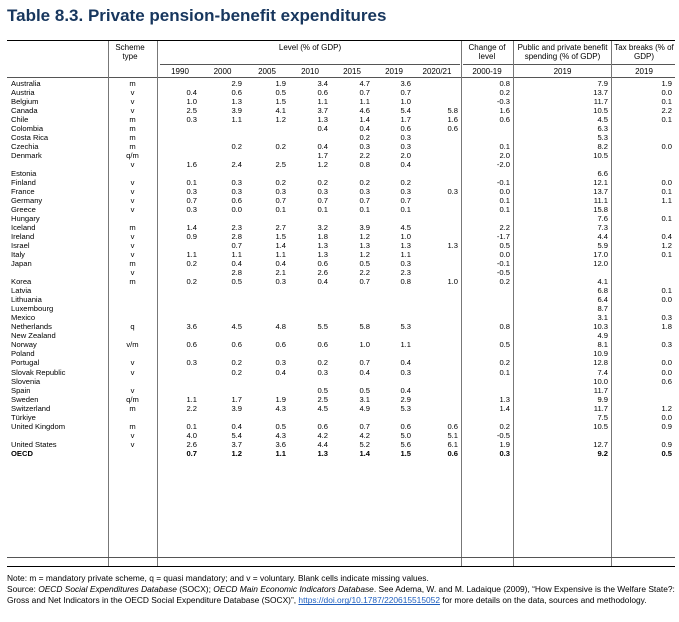 The image size is (679, 622). What do you see at coordinates (26, 156) in the screenshot?
I see `country-cell: Denmark` at bounding box center [26, 156].